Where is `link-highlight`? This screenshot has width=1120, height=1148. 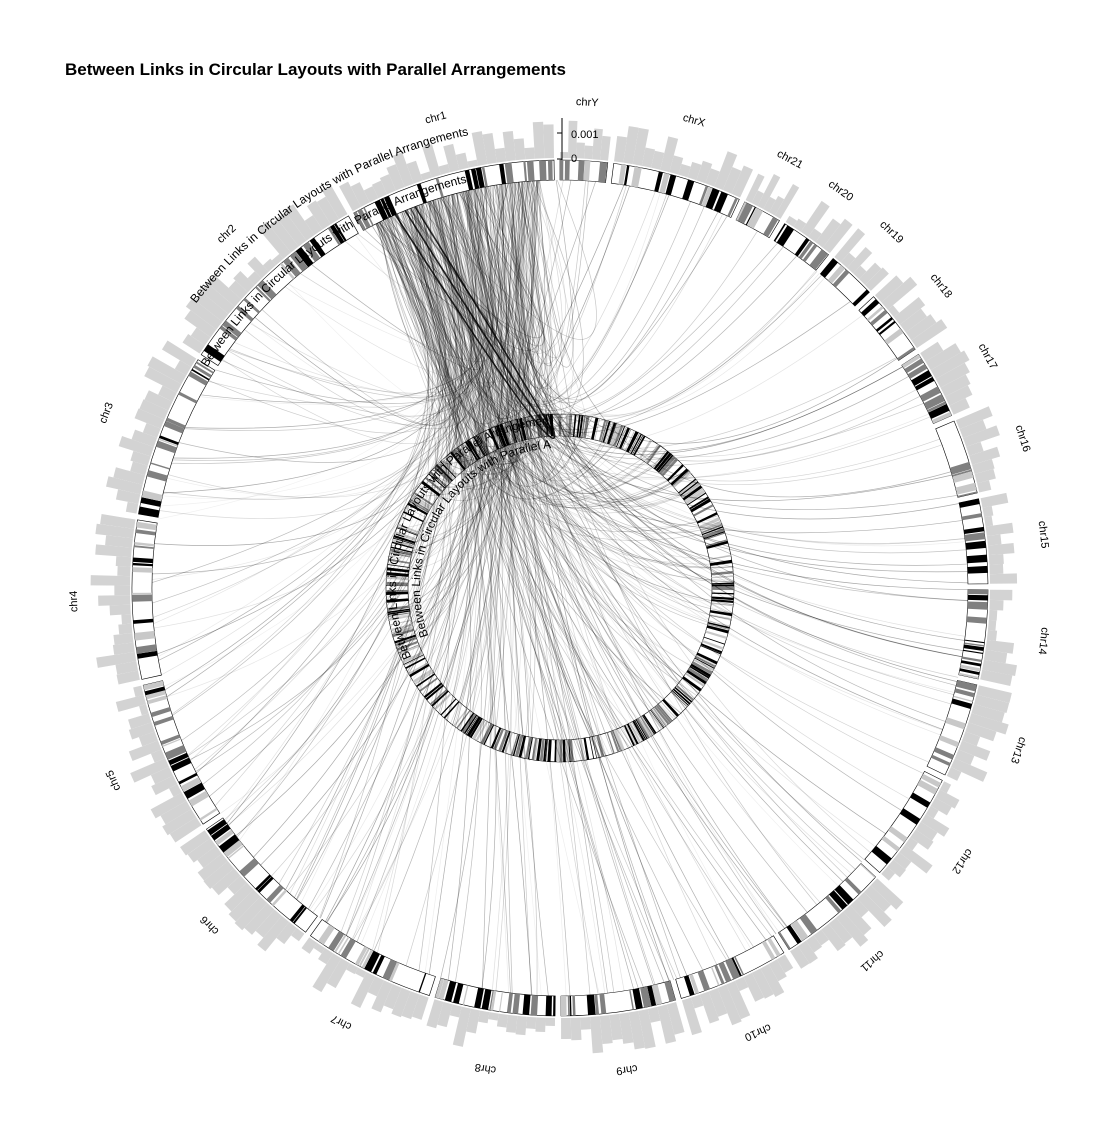 link-highlight is located at coordinates (475, 327).